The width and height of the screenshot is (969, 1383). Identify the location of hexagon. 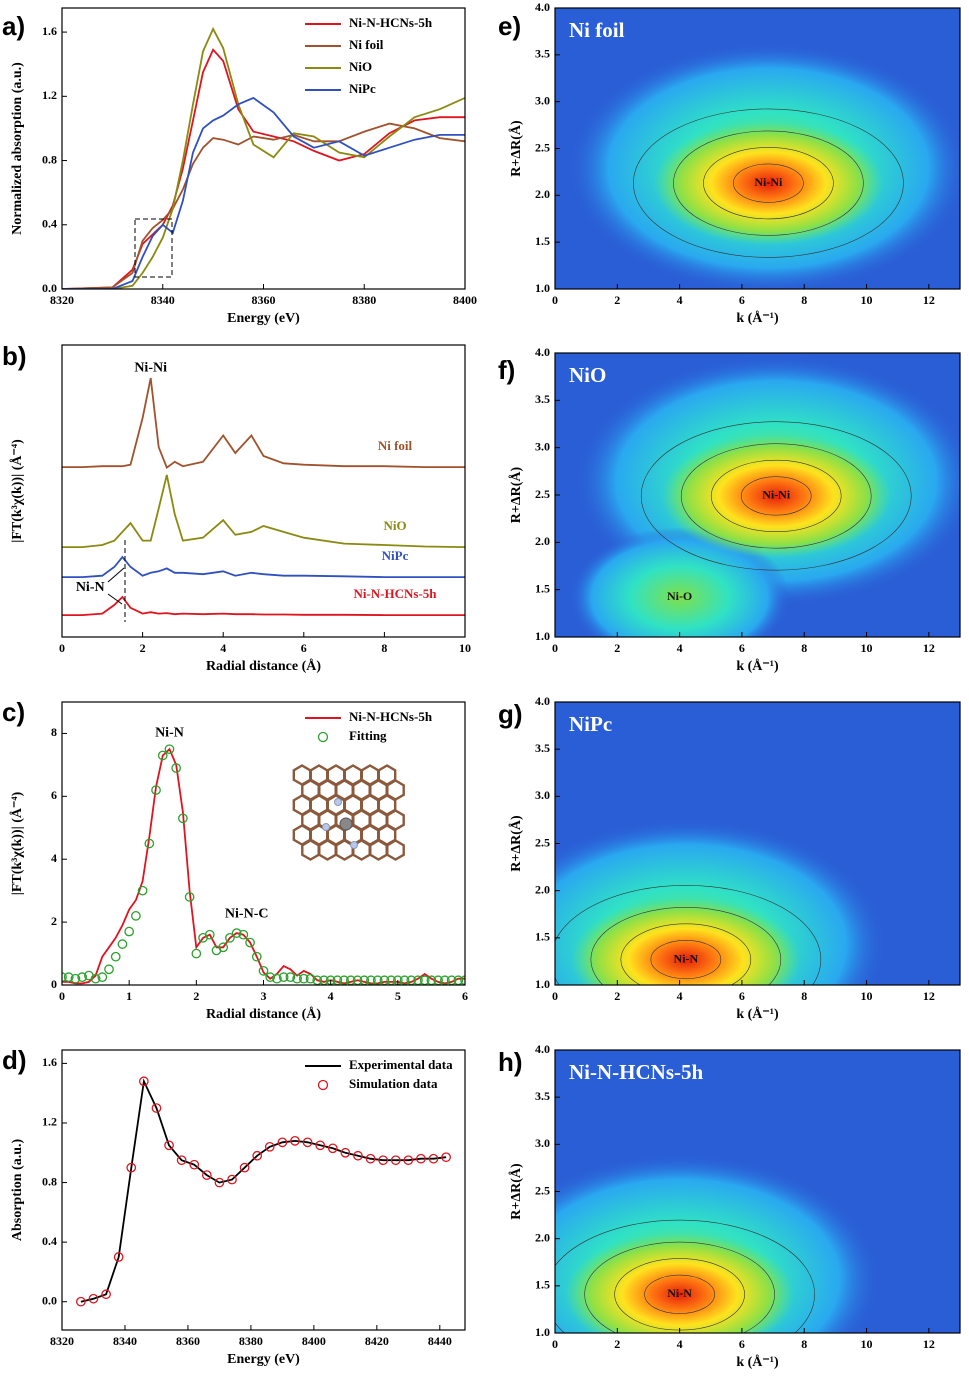
(344, 850).